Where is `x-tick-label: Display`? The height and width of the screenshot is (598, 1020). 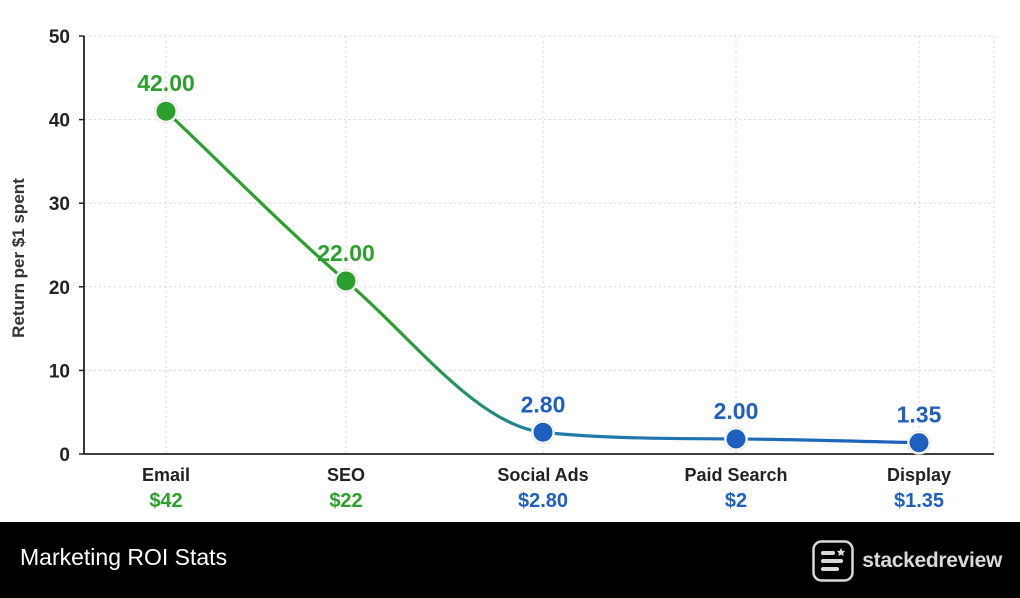 x-tick-label: Display is located at coordinates (919, 475).